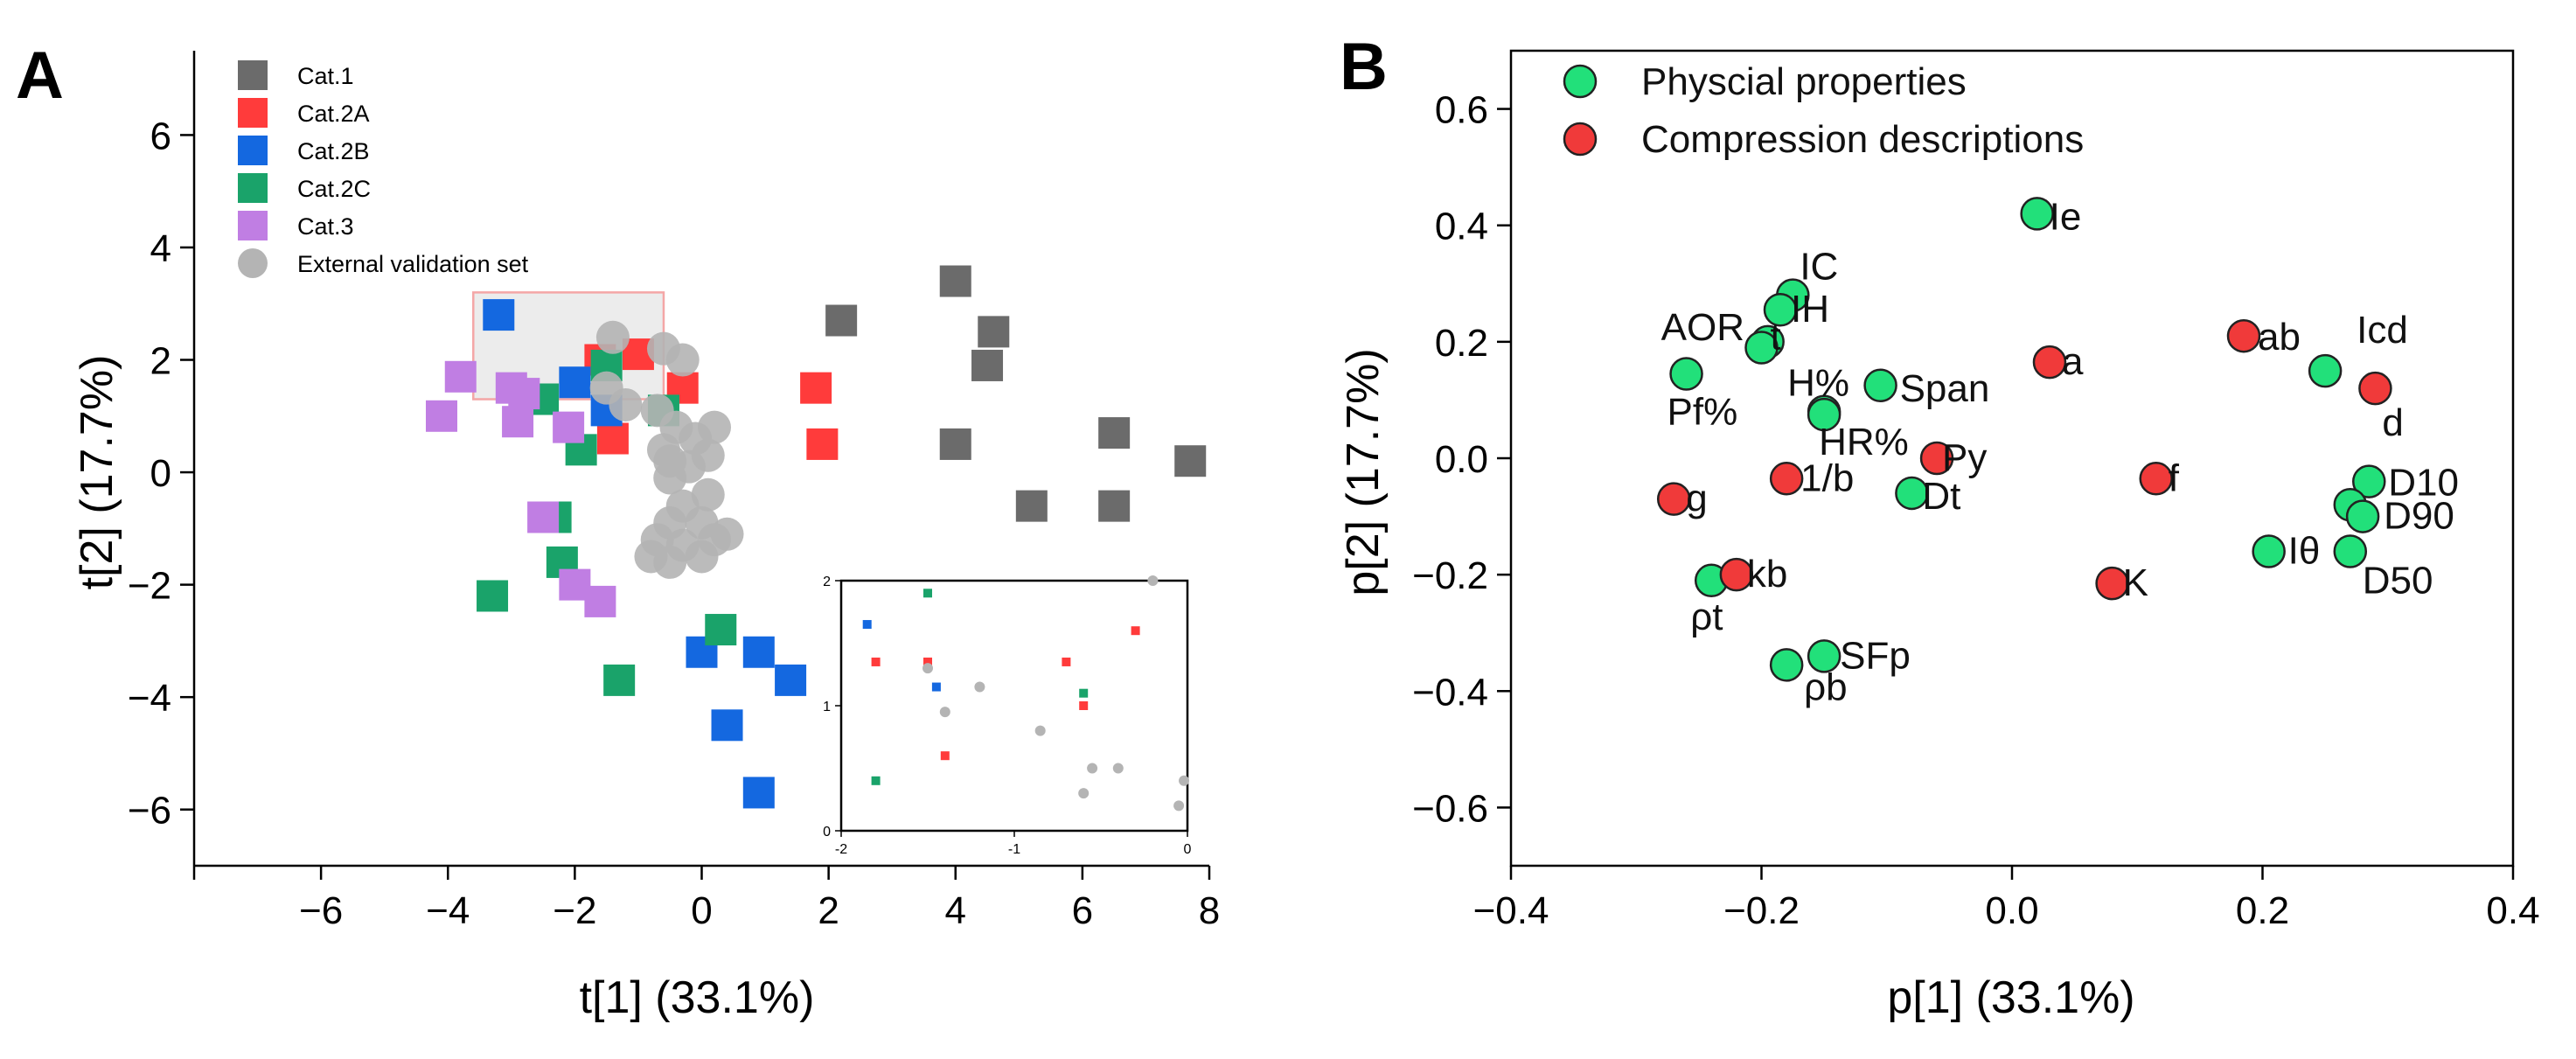 This screenshot has height=1059, width=2576. What do you see at coordinates (160, 473) in the screenshot?
I see `y-tick-label: 0` at bounding box center [160, 473].